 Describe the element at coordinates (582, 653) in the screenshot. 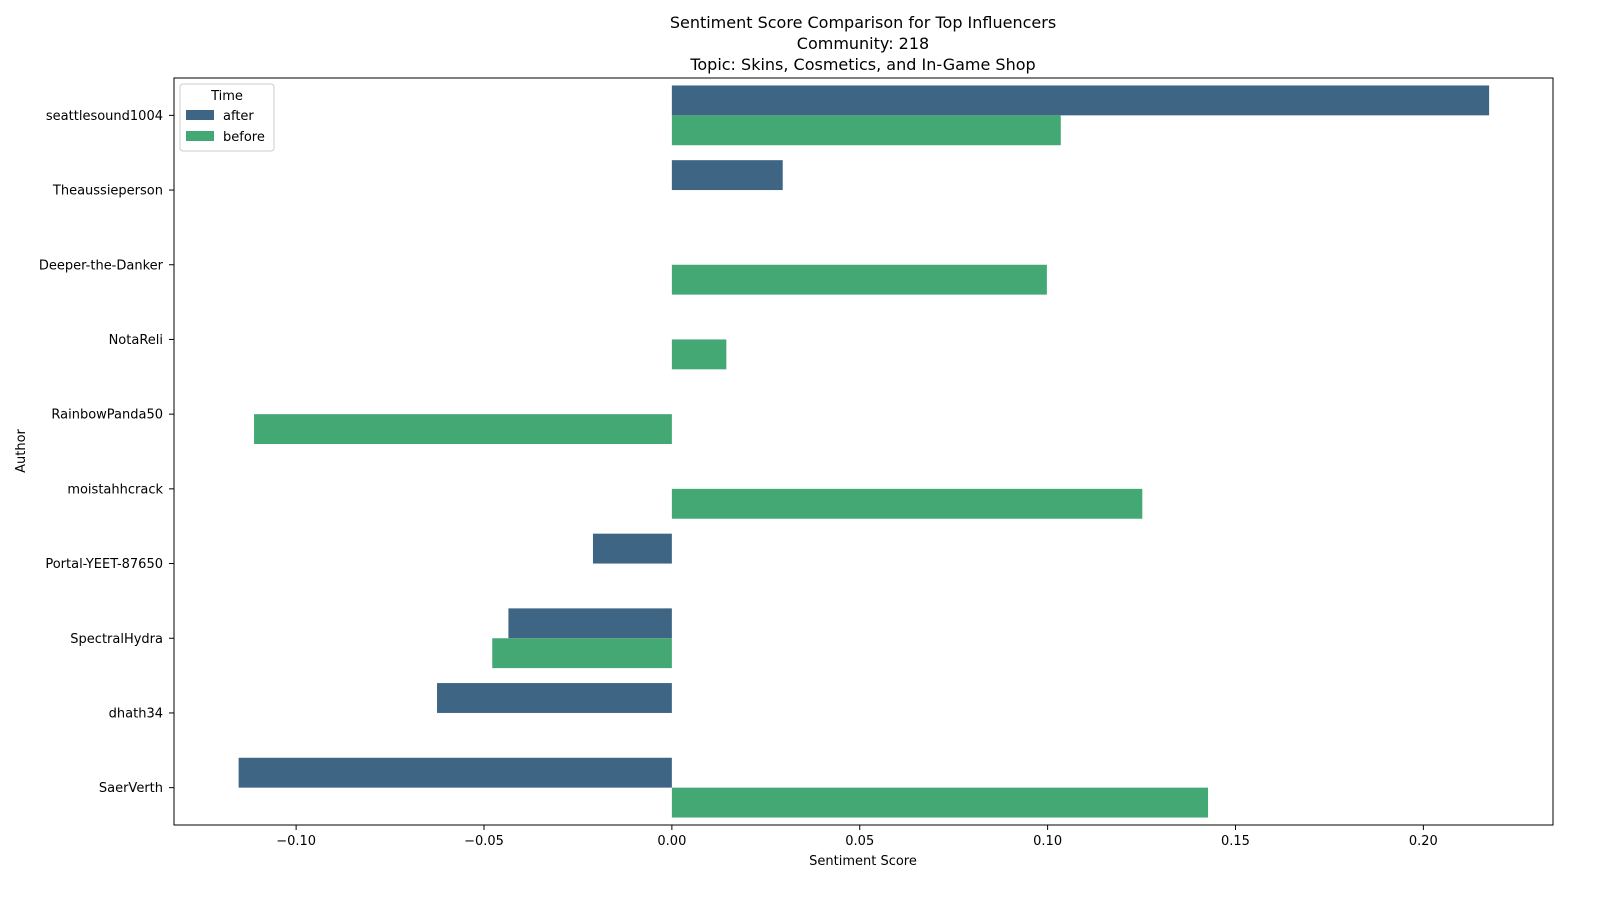

I see `bar-before-SpectralHydra` at that location.